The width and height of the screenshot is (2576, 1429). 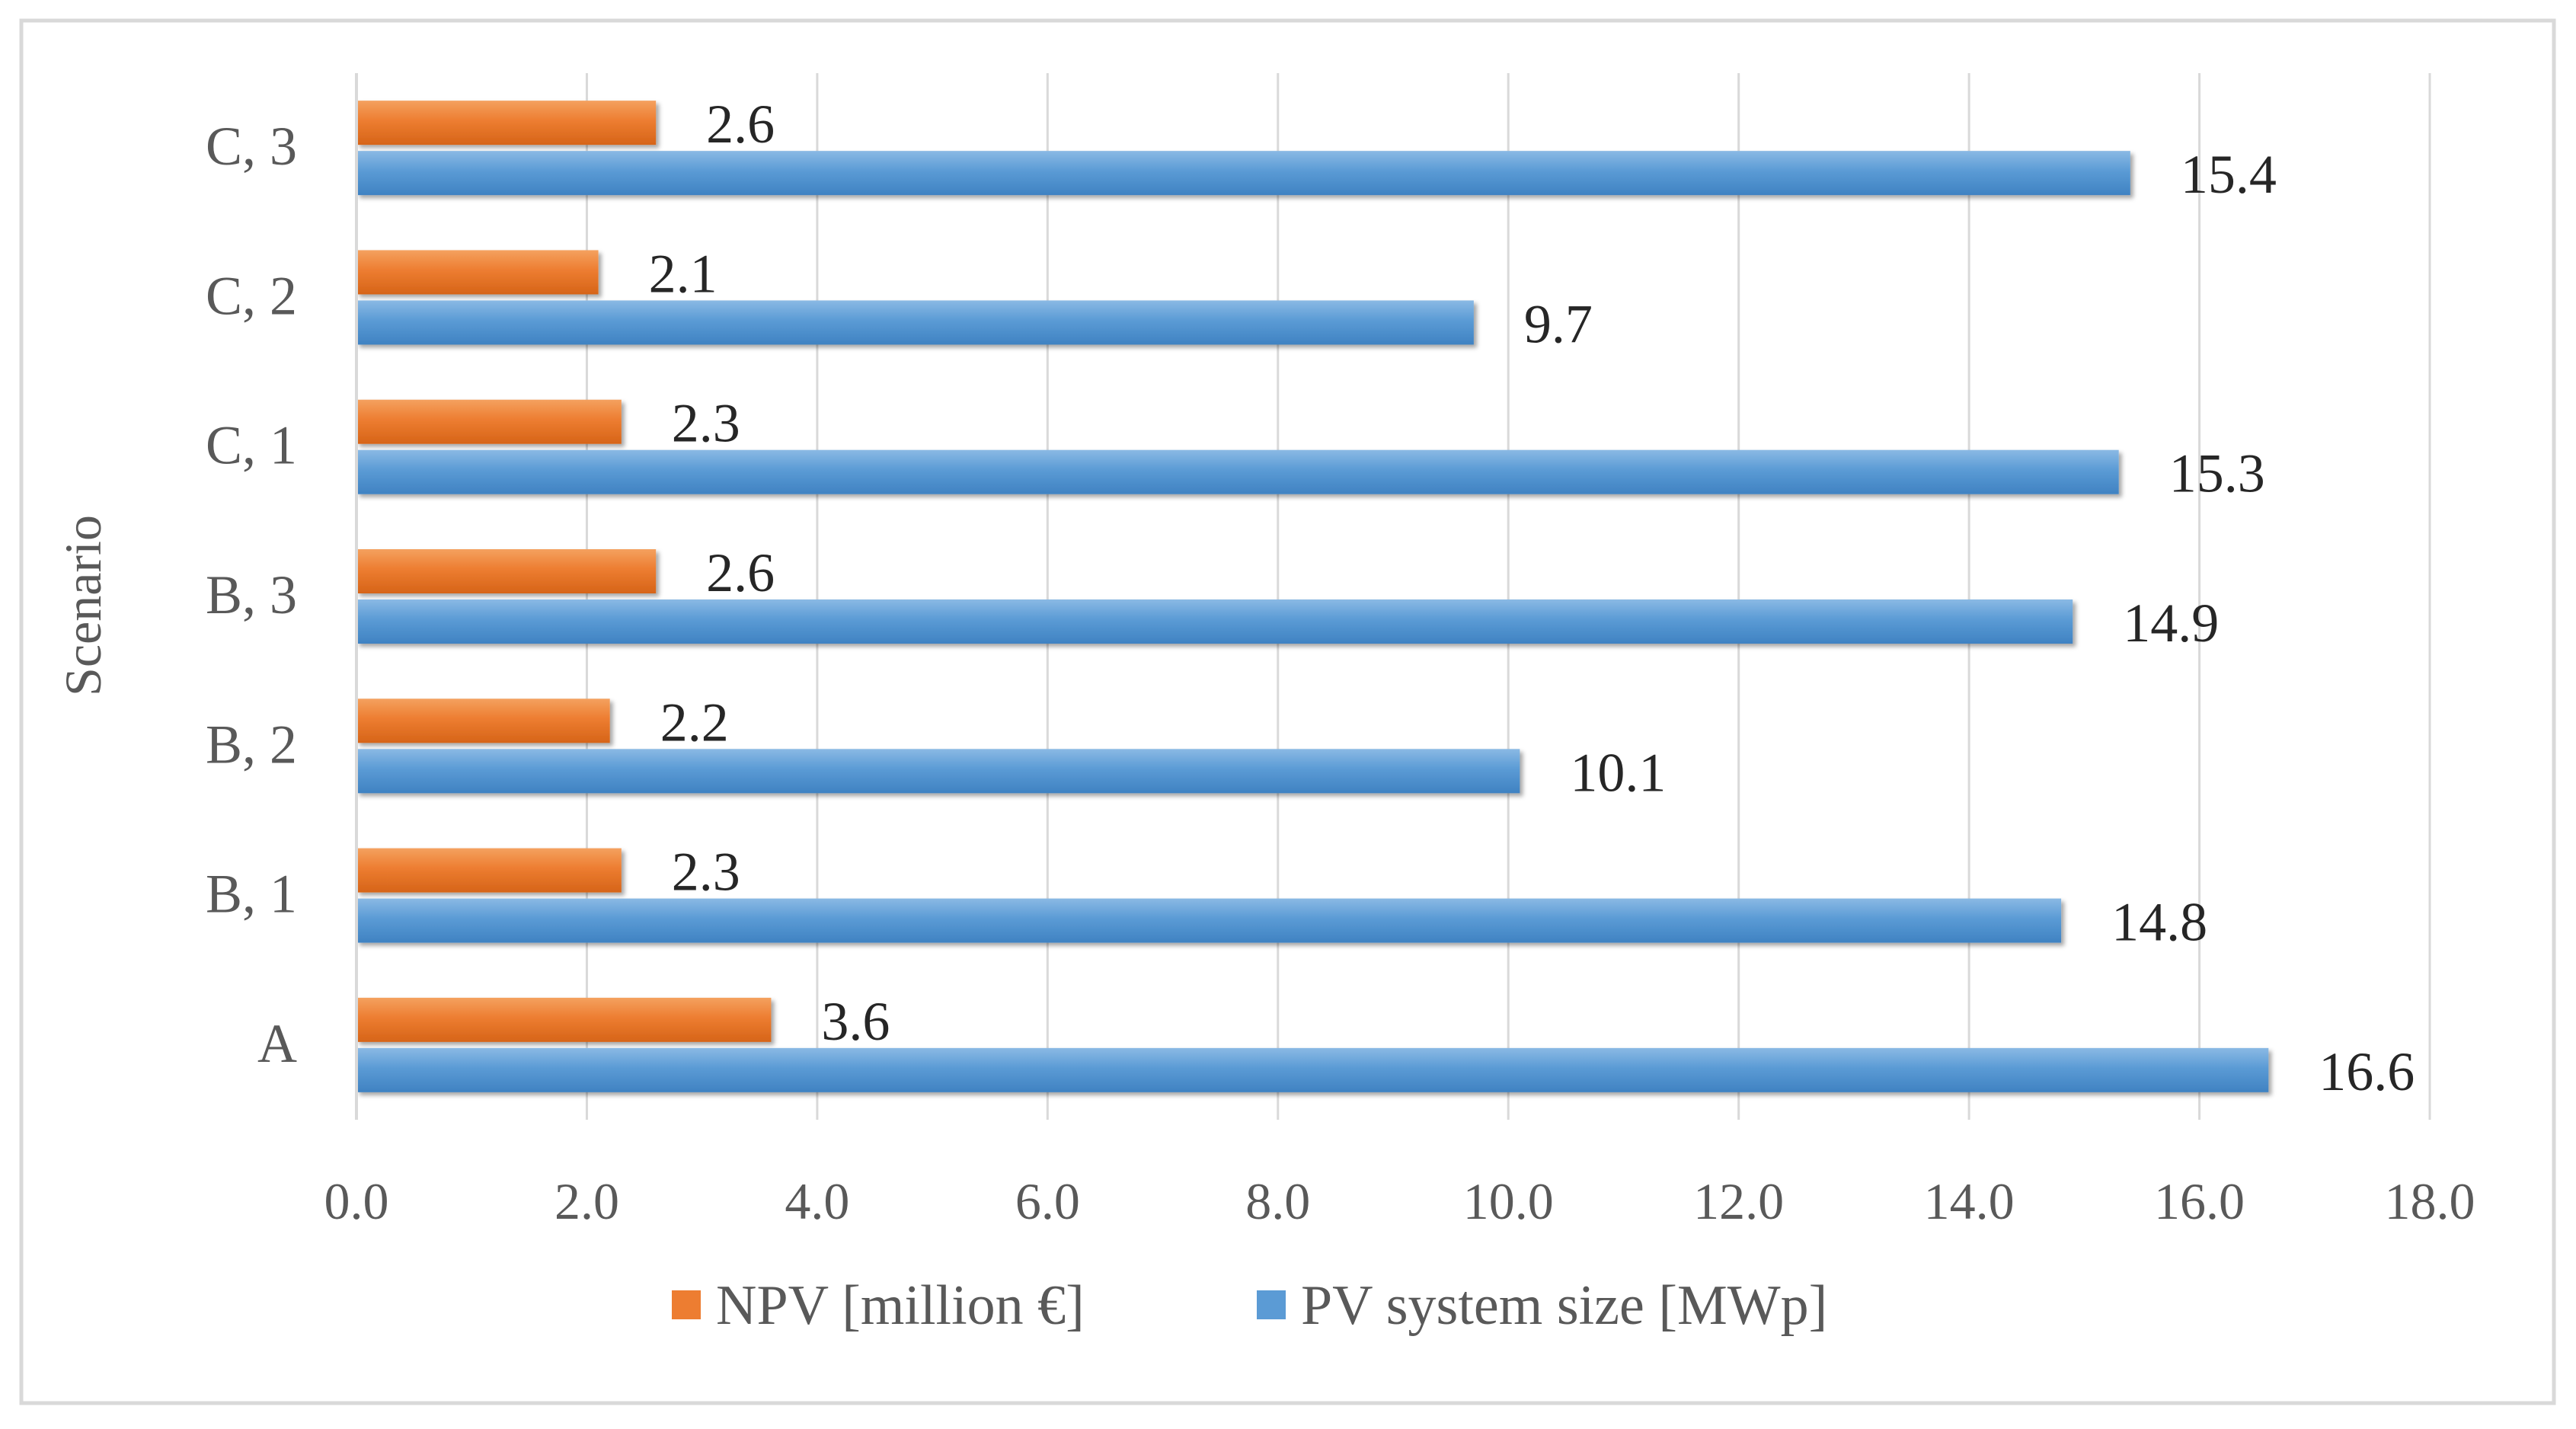 What do you see at coordinates (1618, 772) in the screenshot?
I see `data-label: 10.1` at bounding box center [1618, 772].